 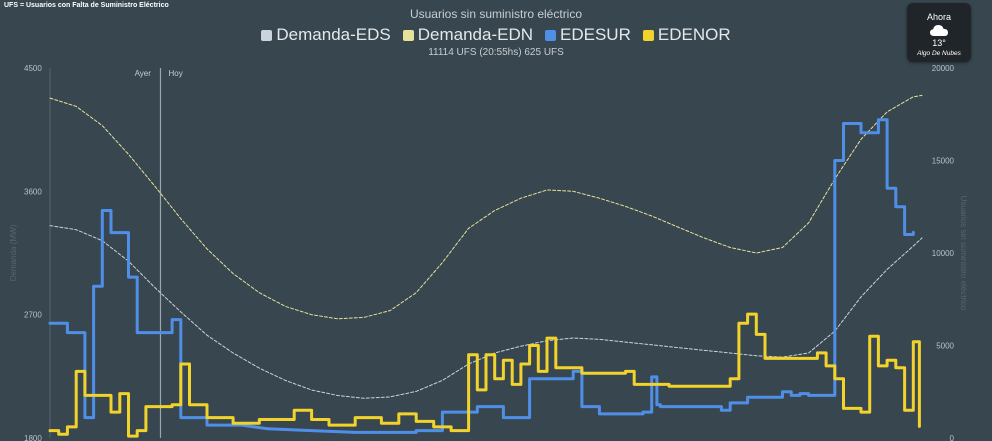 I want to click on right-axis: 20000 15000 10000 5000 0, so click(x=943, y=252).